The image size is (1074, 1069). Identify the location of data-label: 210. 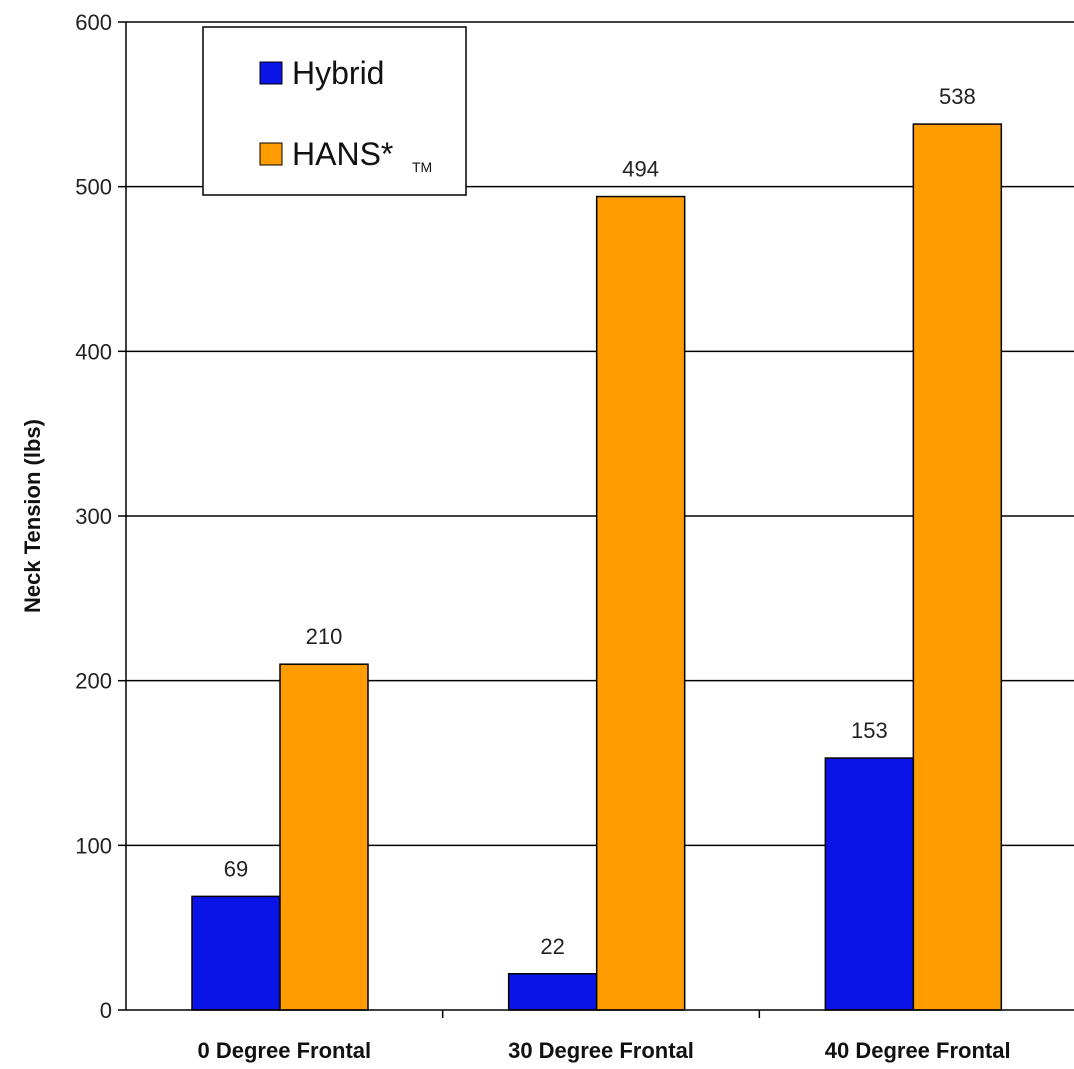
(324, 636).